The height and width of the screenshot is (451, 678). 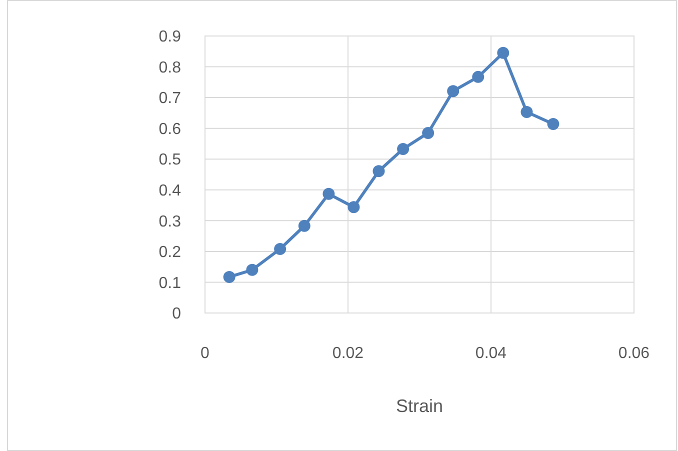 I want to click on y-tick-label: 0.7, so click(x=170, y=99).